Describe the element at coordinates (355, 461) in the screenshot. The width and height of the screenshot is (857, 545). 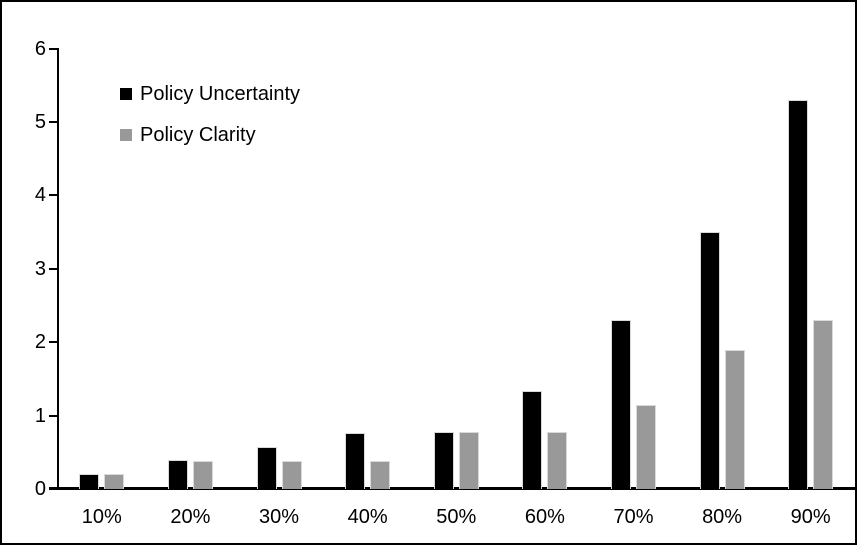
I see `bar-policy-uncertainty-40%` at that location.